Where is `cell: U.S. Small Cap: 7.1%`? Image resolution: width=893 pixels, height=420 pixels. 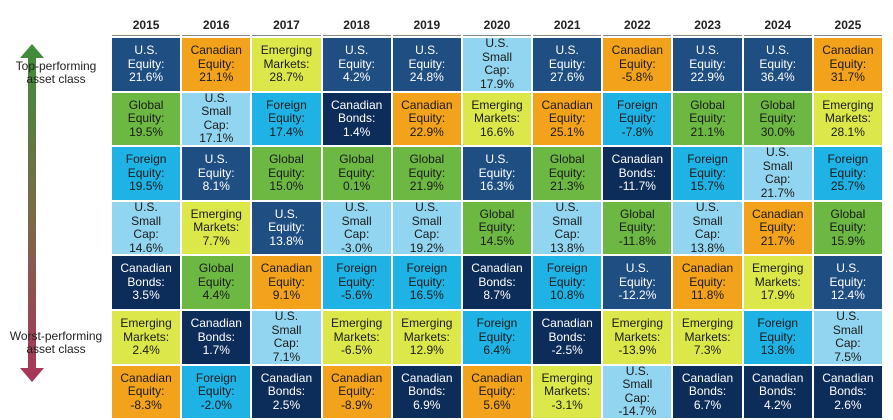 cell: U.S. Small Cap: 7.1% is located at coordinates (286, 336).